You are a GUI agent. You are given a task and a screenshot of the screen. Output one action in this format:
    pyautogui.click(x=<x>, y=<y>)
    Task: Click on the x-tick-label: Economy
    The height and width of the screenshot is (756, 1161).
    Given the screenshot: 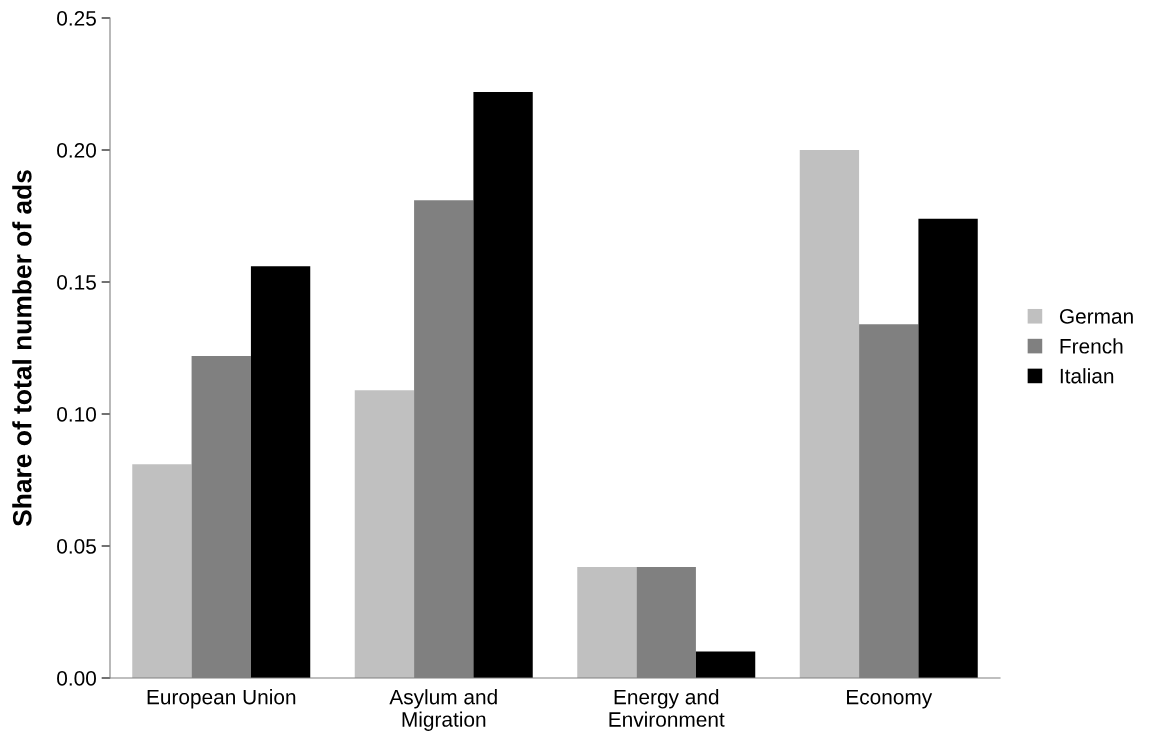 What is the action you would take?
    pyautogui.click(x=890, y=699)
    